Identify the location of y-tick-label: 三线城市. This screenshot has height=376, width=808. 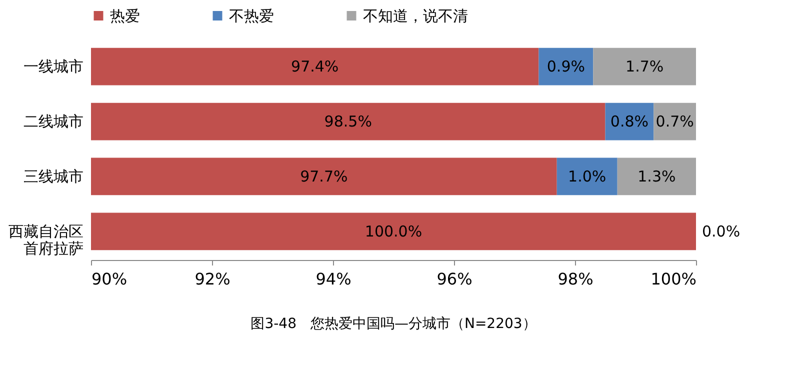
(54, 176).